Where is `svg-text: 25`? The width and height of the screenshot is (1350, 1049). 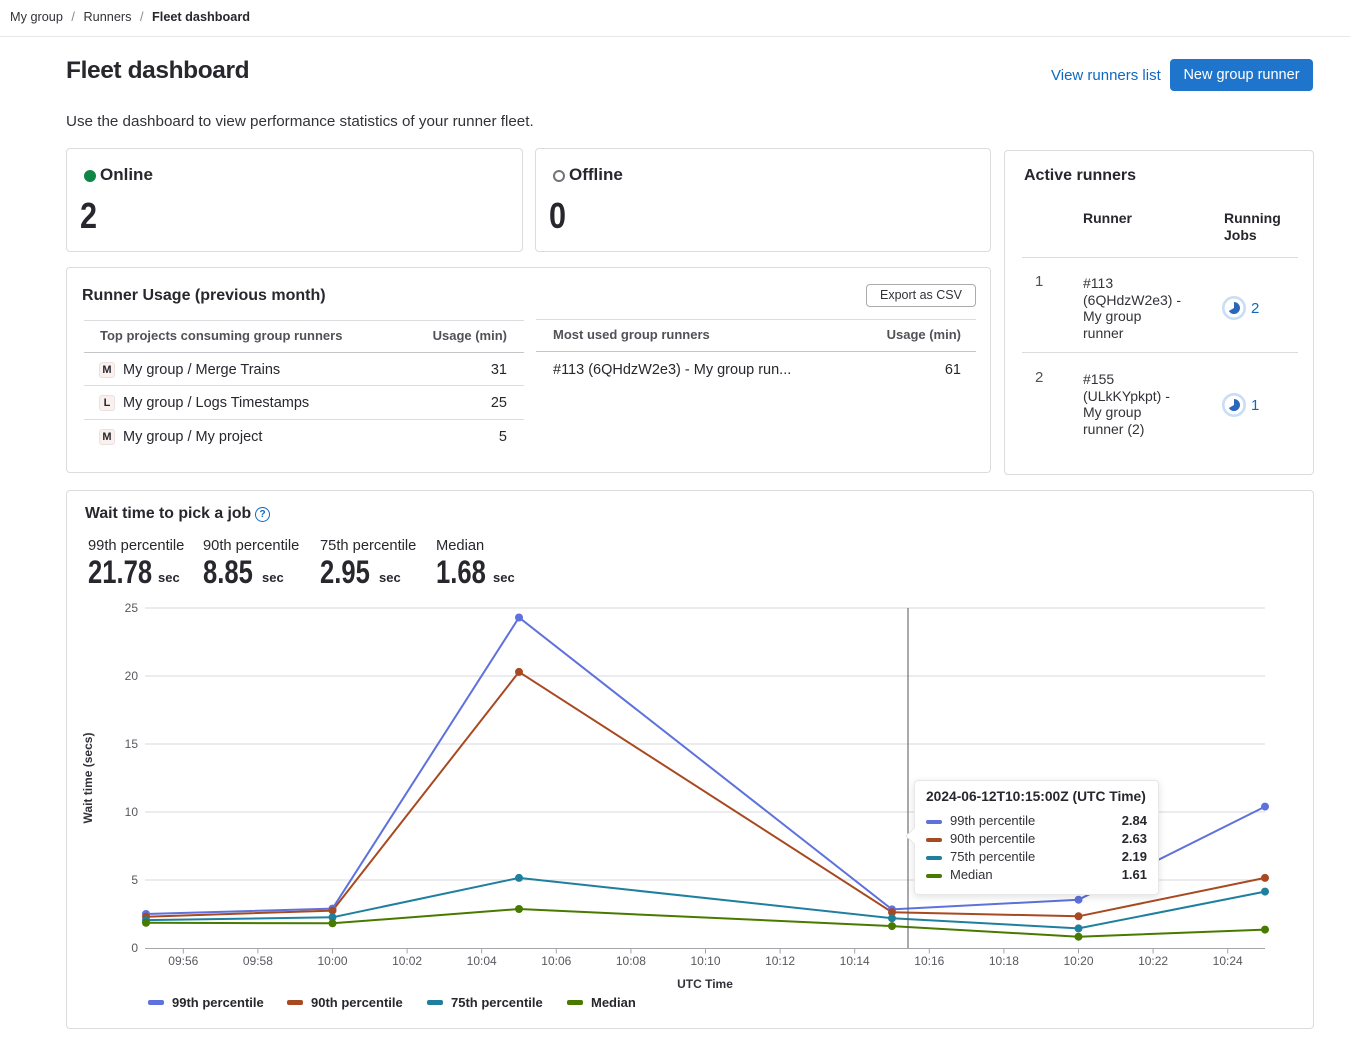
svg-text: 25 is located at coordinates (132, 608).